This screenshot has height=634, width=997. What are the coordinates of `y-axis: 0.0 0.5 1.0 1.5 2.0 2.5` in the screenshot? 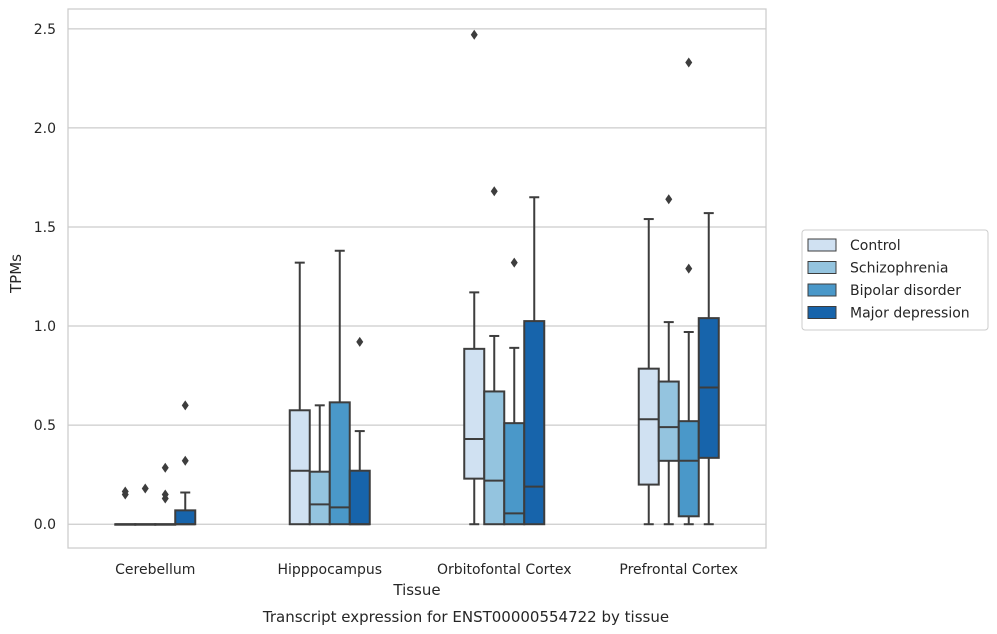 It's located at (45, 277).